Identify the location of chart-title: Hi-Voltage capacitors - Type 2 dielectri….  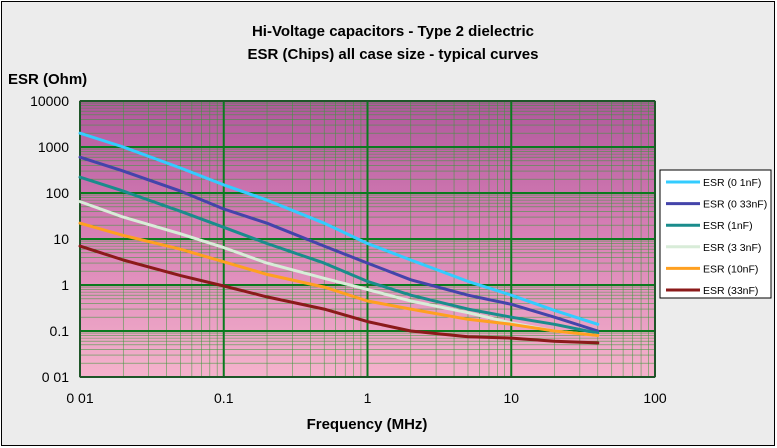
(393, 31).